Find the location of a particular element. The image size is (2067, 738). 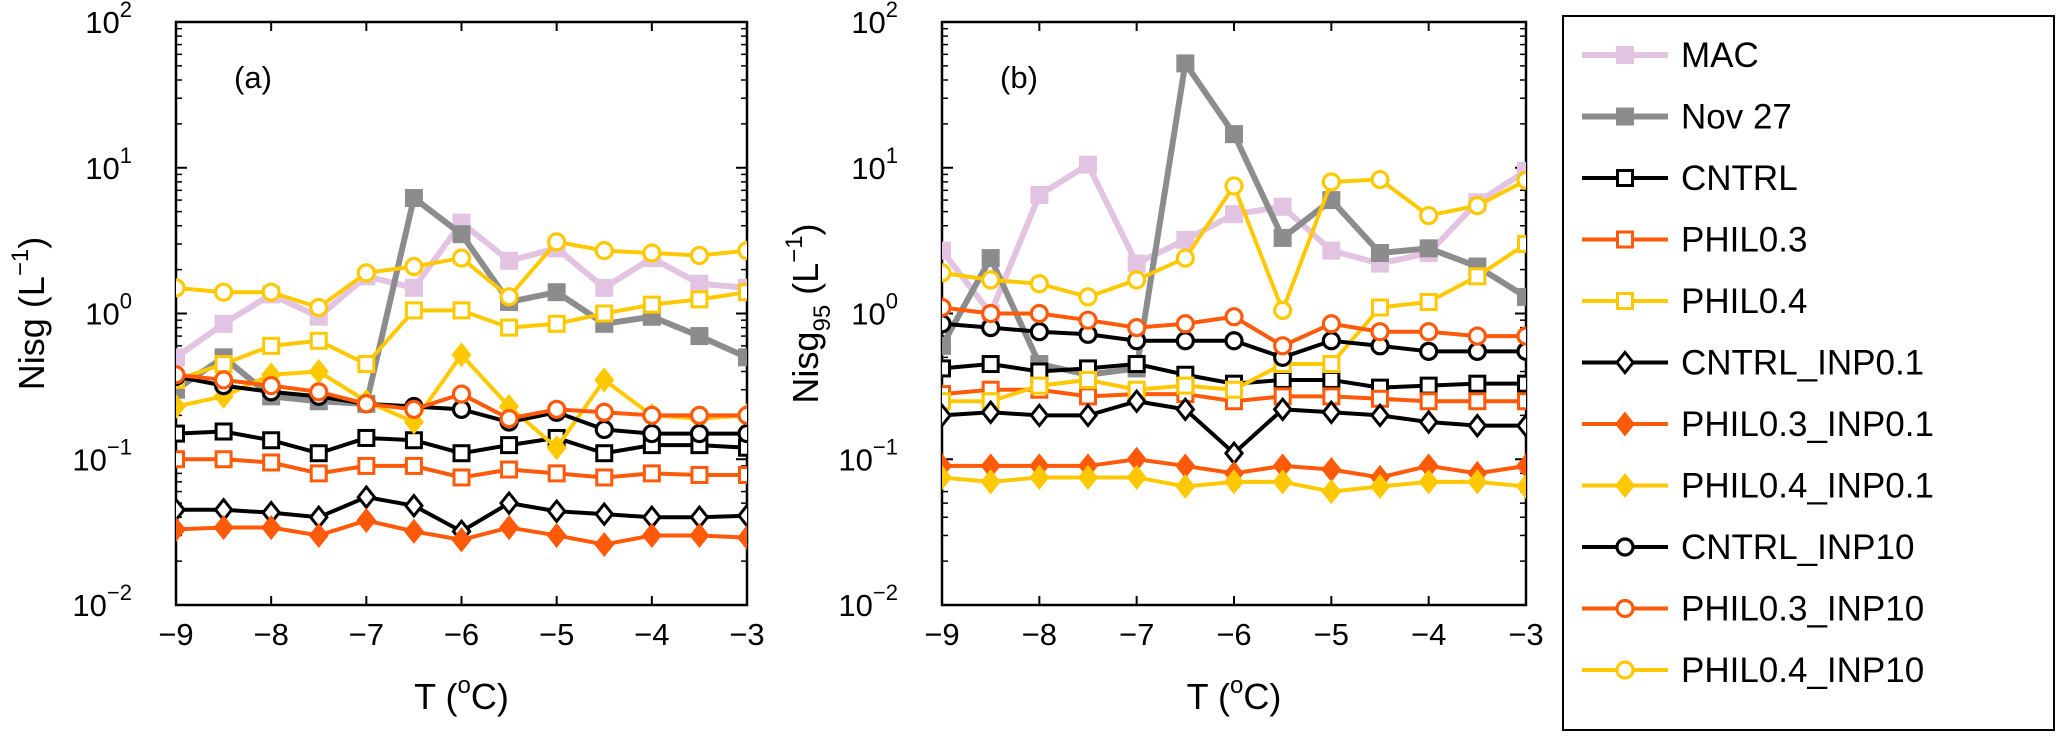

series-phil0-3-inp10 is located at coordinates (1234, 326).